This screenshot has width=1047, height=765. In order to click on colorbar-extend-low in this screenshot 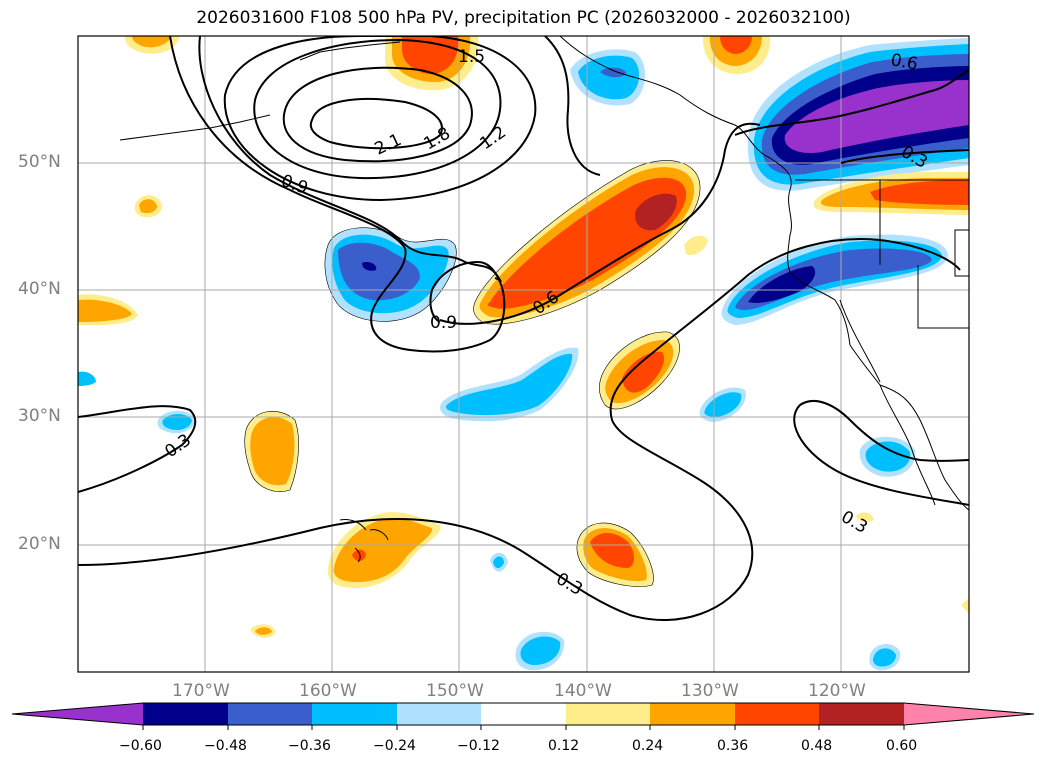, I will do `click(77, 714)`.